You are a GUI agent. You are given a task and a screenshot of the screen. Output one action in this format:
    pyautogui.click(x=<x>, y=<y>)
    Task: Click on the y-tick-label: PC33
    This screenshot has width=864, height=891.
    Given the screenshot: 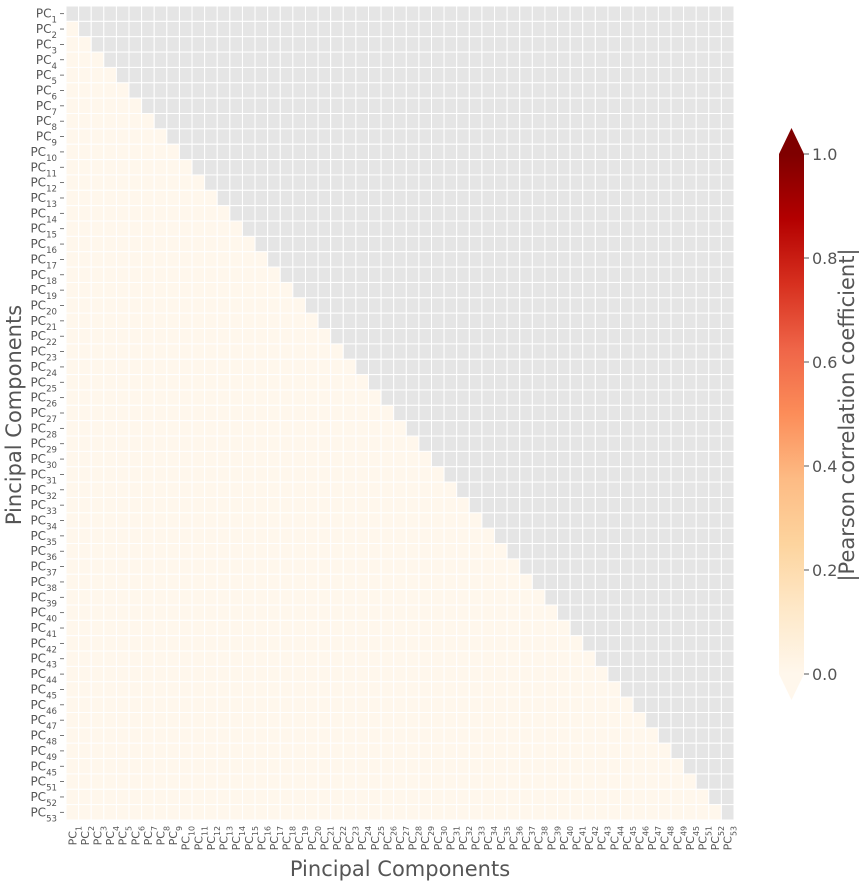 What is the action you would take?
    pyautogui.click(x=43, y=507)
    